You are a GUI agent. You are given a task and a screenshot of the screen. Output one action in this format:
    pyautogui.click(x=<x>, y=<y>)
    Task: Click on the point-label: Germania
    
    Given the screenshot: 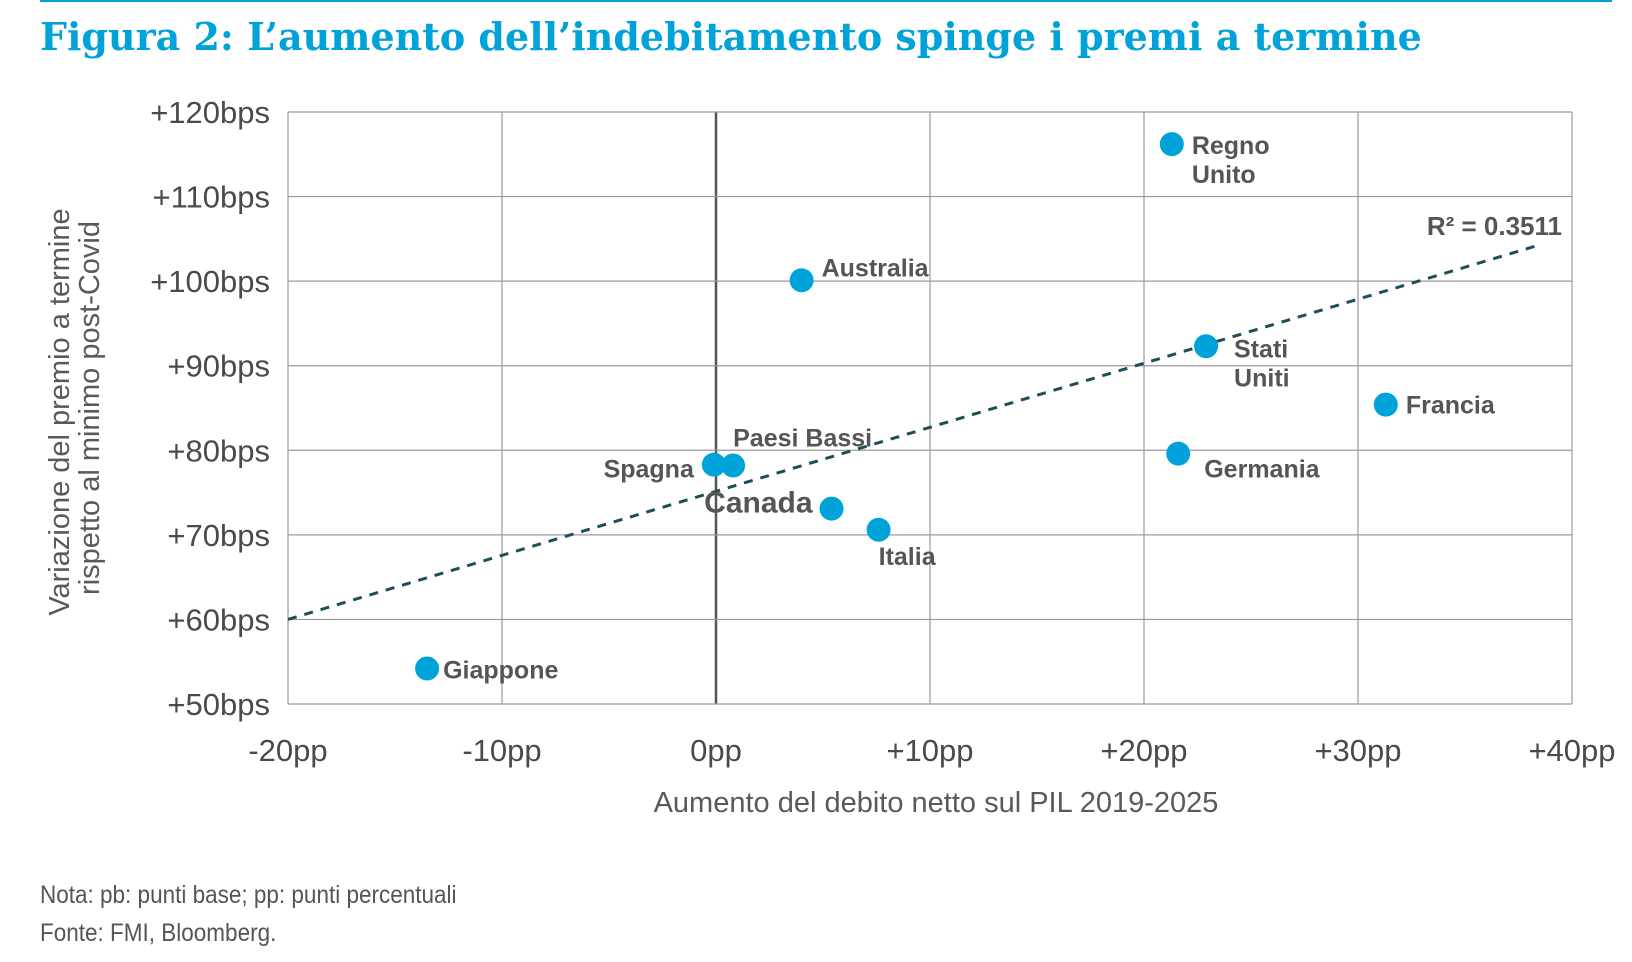 What is the action you would take?
    pyautogui.click(x=1262, y=470)
    